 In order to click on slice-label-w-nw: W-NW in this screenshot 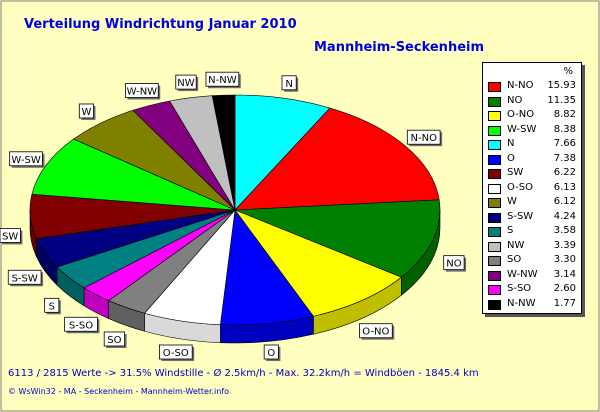, I will do `click(143, 91)`.